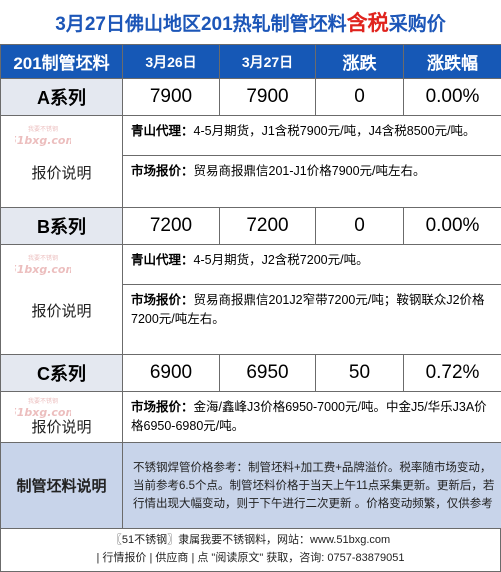  Describe the element at coordinates (334, 131) in the screenshot. I see `agent-text: 4-5月期货，J1含税7900元/吨，J4含税8500元/吨。` at that location.